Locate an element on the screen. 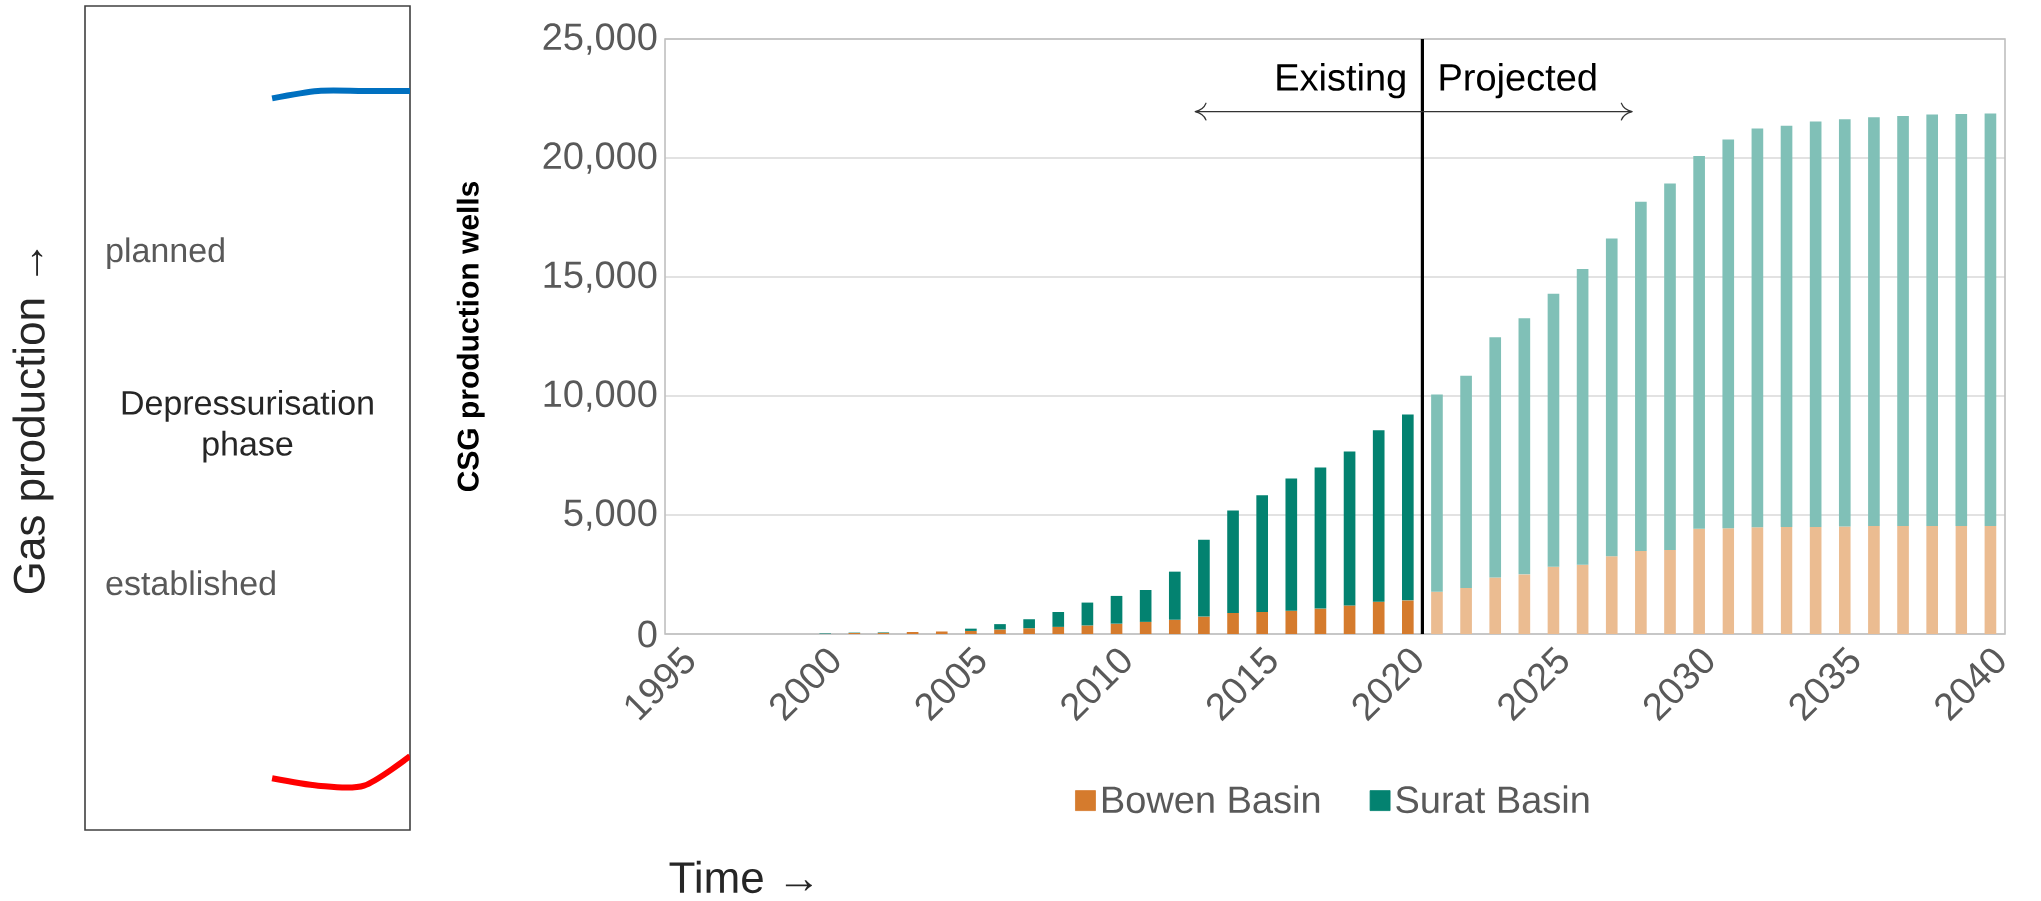 Image resolution: width=2041 pixels, height=901 pixels. annotation: established is located at coordinates (190, 583).